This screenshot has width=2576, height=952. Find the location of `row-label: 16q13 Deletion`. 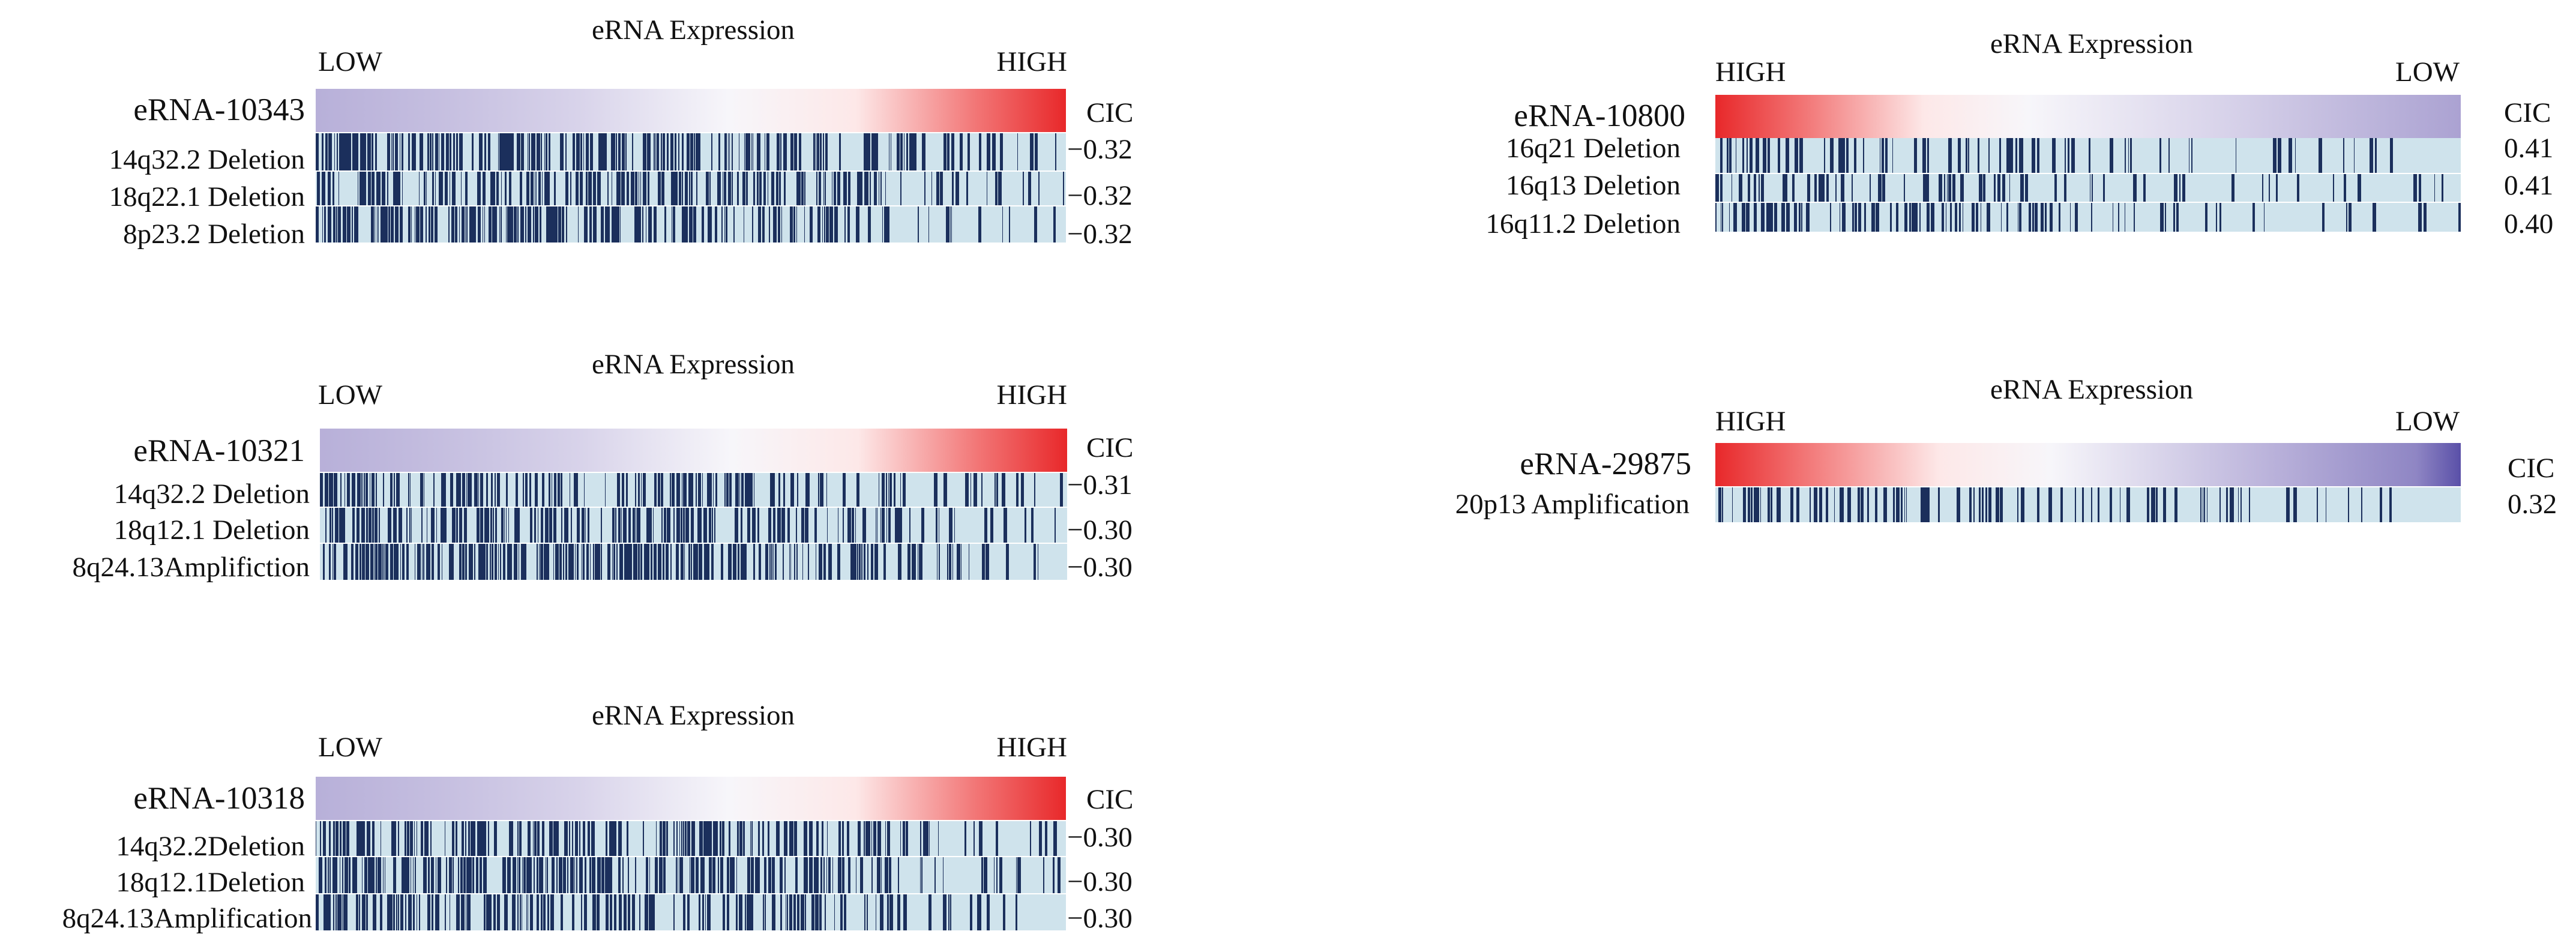

row-label: 16q13 Deletion is located at coordinates (1593, 186).